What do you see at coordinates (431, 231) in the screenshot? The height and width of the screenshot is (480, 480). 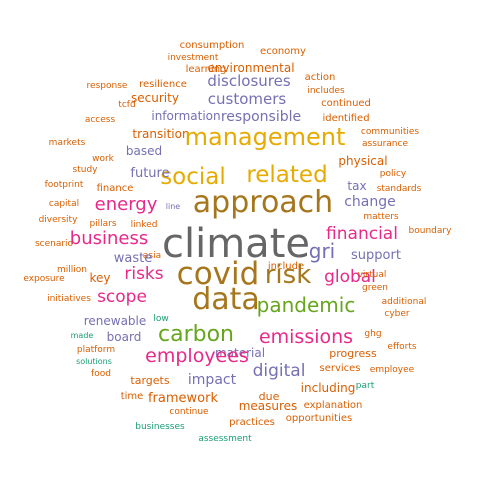 I see `word-boundary: boundary` at bounding box center [431, 231].